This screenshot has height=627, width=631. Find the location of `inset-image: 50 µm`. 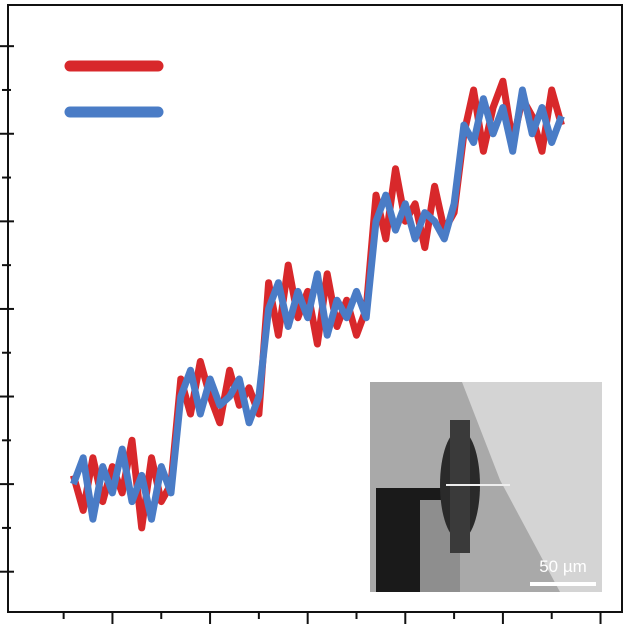

inset-image: 50 µm is located at coordinates (486, 487).